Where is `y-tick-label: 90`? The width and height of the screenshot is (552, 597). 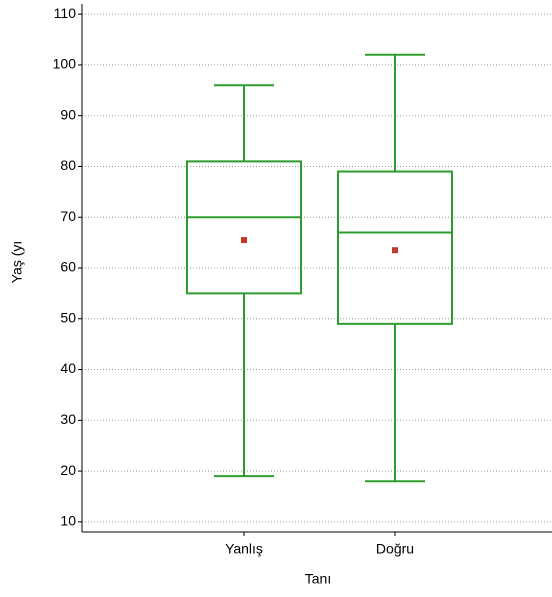 y-tick-label: 90 is located at coordinates (68, 114).